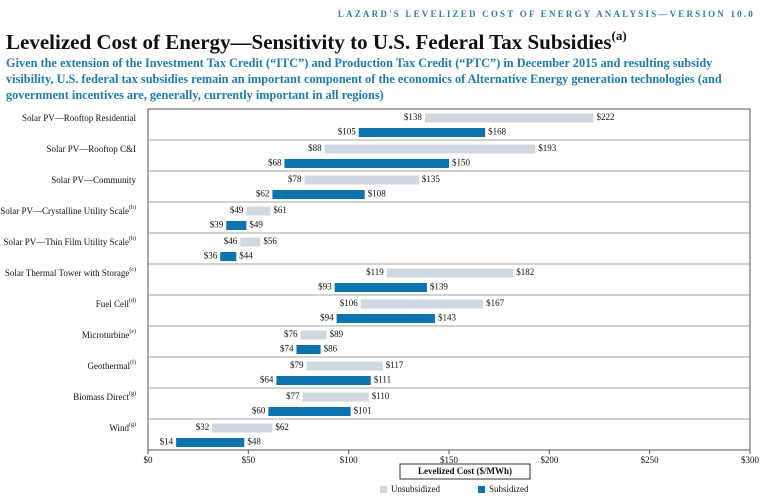 The width and height of the screenshot is (768, 498). Describe the element at coordinates (447, 318) in the screenshot. I see `value-label: $143` at that location.